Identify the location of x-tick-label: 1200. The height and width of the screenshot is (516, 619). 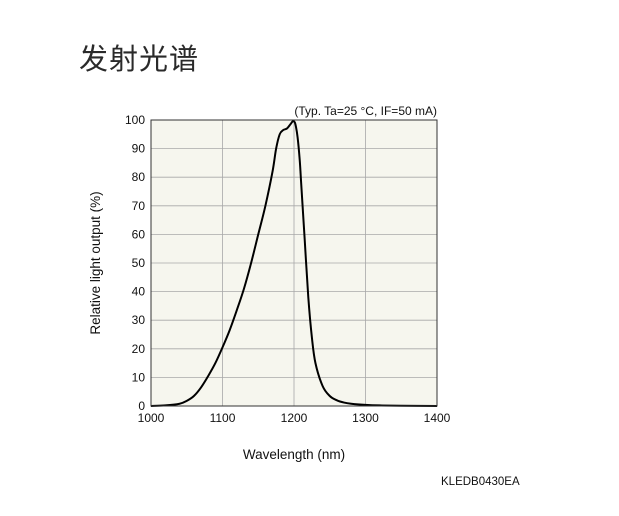
(294, 418).